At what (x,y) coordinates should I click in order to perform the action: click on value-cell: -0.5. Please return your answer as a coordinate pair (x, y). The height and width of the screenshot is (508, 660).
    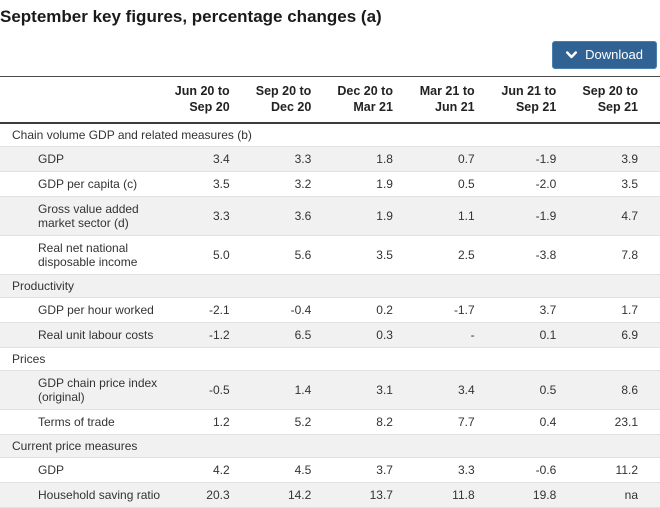
    Looking at the image, I should click on (211, 390).